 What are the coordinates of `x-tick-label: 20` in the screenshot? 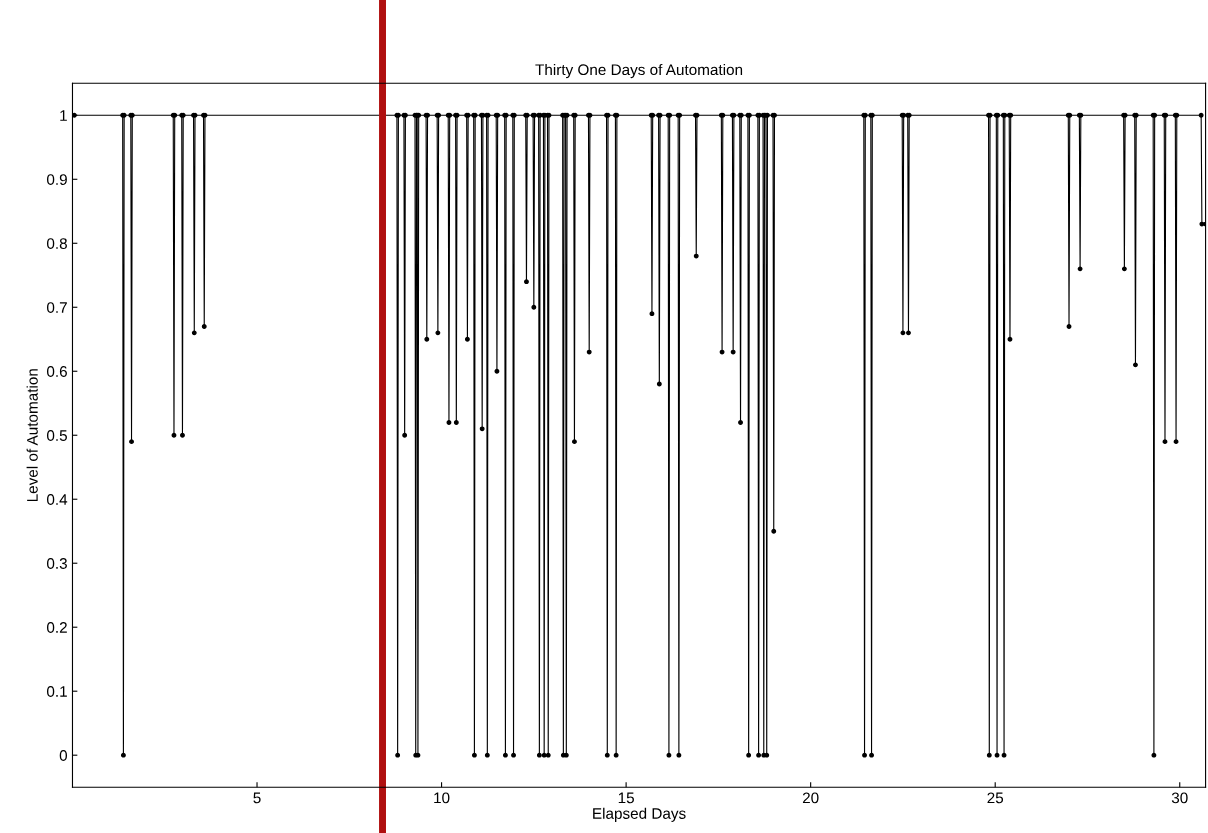 It's located at (810, 798).